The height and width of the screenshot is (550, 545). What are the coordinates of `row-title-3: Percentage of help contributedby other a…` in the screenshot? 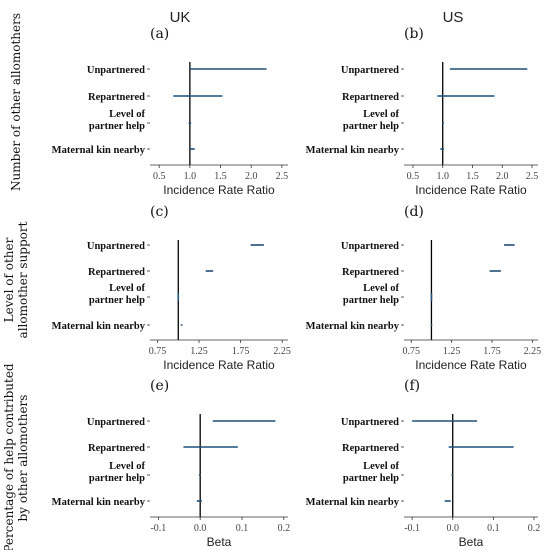 It's located at (16, 456).